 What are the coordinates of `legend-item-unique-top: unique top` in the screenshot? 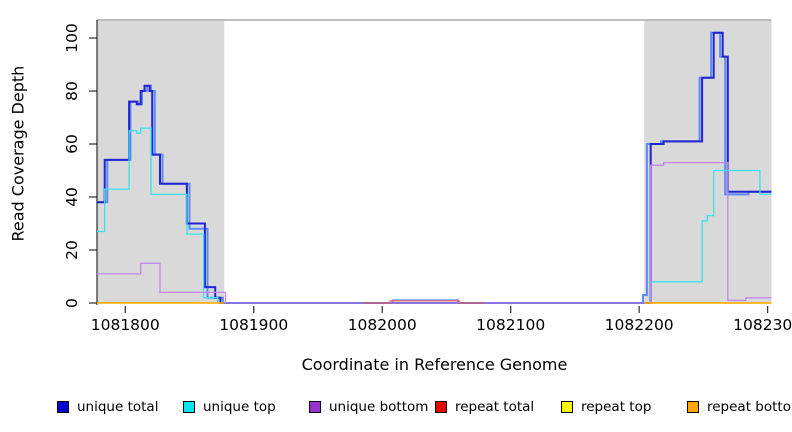 It's located at (229, 407).